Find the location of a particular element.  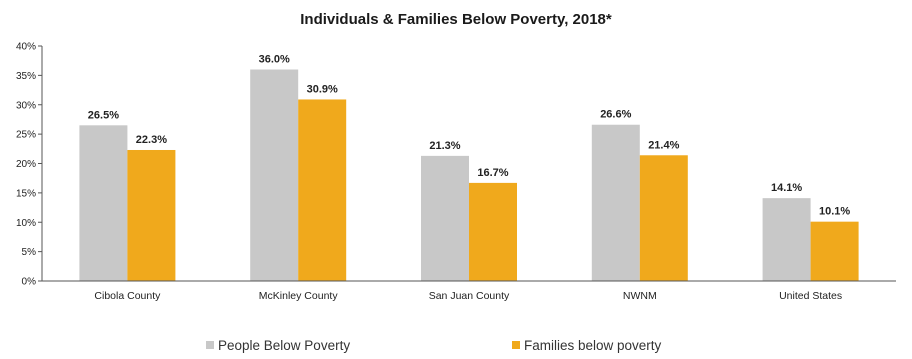

data-label: 36.0% is located at coordinates (274, 60).